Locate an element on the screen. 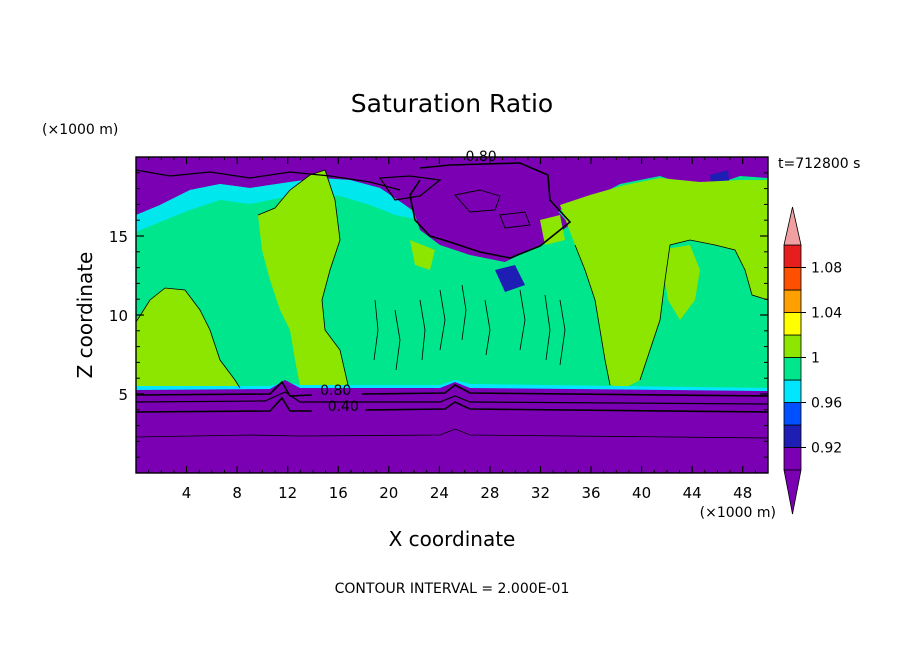 The image size is (904, 654). x-tick-label: 4 is located at coordinates (187, 493).